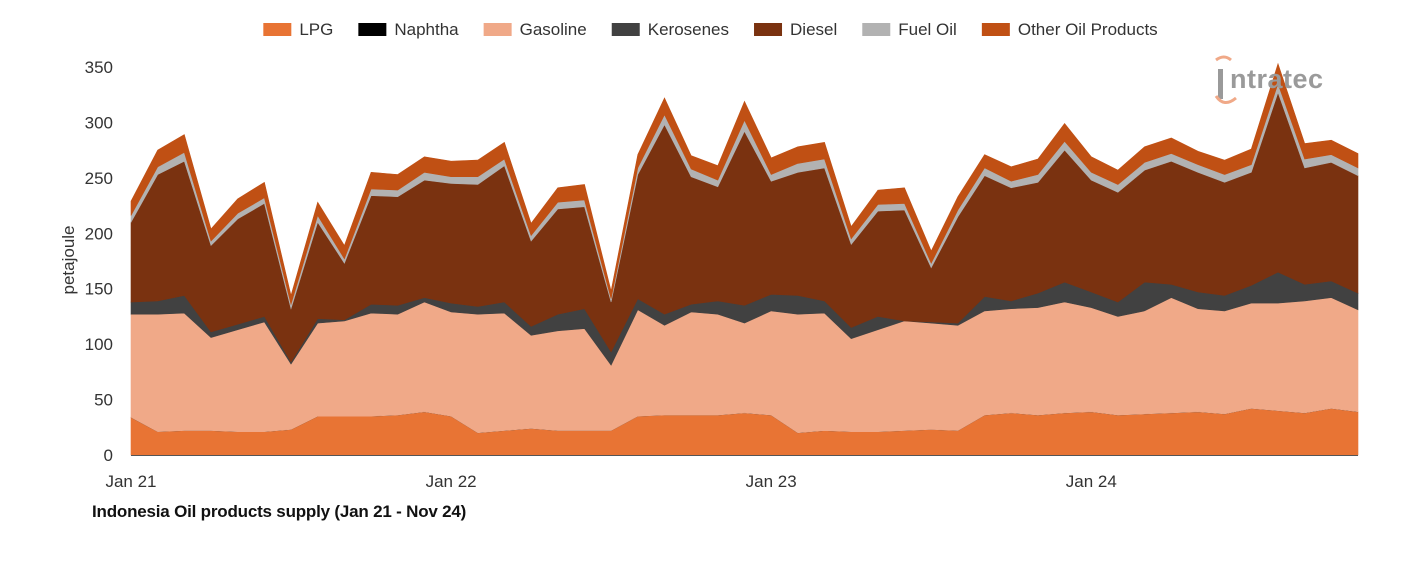 This screenshot has width=1401, height=561. I want to click on legend-item-diesel: Diesel, so click(795, 29).